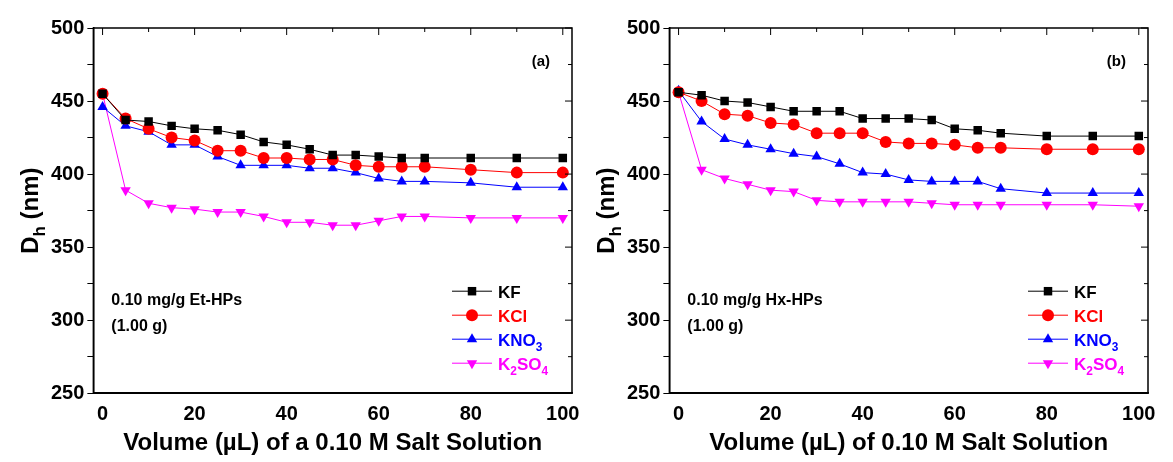  Describe the element at coordinates (541, 60) in the screenshot. I see `annotation: (a)` at that location.